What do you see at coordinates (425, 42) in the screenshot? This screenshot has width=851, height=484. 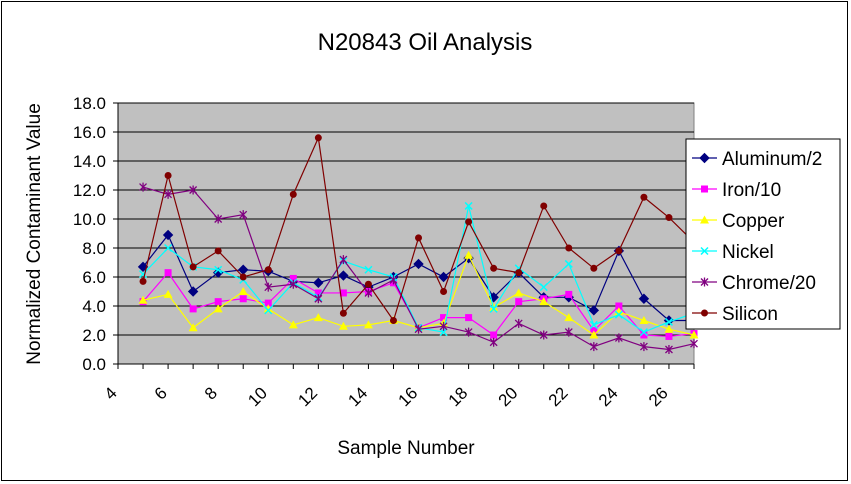 I see `chart-title: N20843 Oil Analysis` at bounding box center [425, 42].